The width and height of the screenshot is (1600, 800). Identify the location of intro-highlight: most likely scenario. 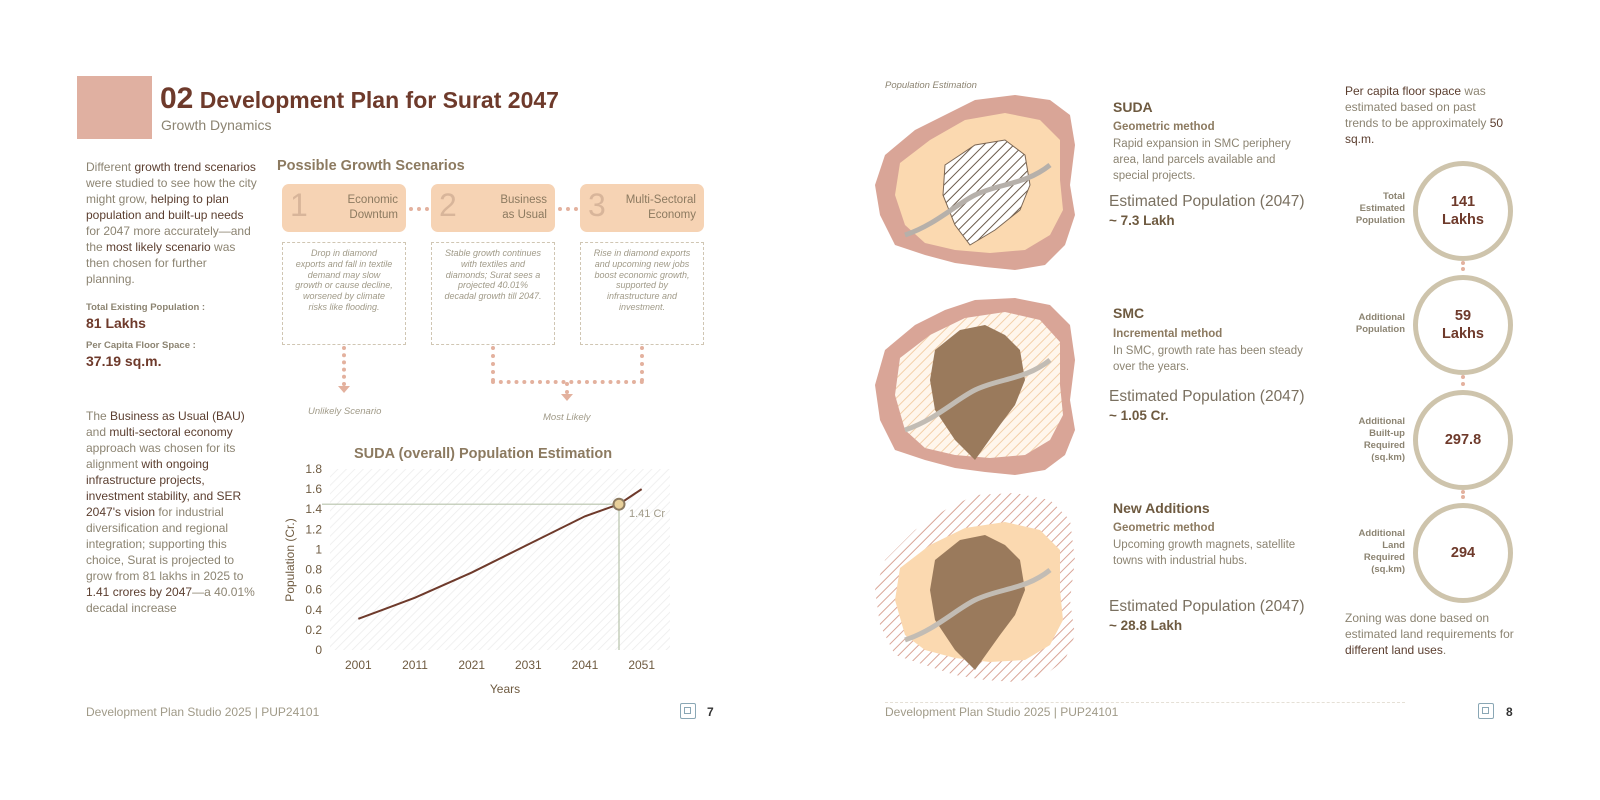
(158, 247).